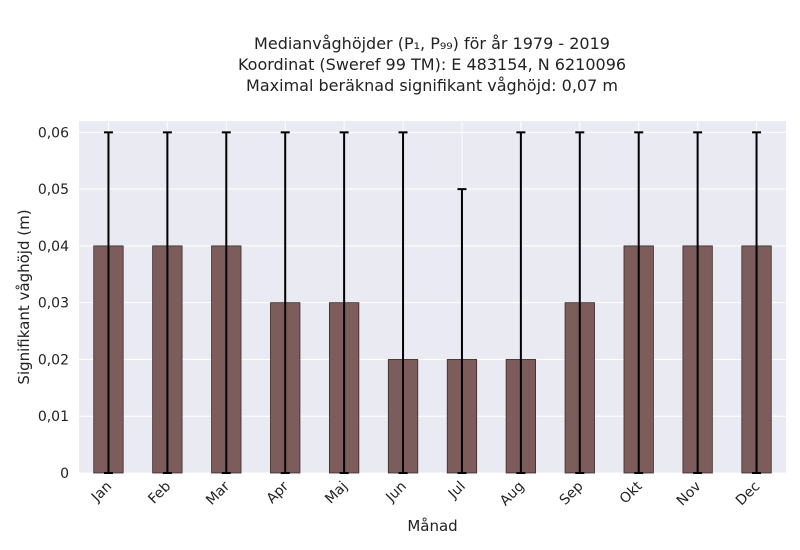 The width and height of the screenshot is (800, 550). Describe the element at coordinates (101, 492) in the screenshot. I see `x-tick-label: Jan` at that location.